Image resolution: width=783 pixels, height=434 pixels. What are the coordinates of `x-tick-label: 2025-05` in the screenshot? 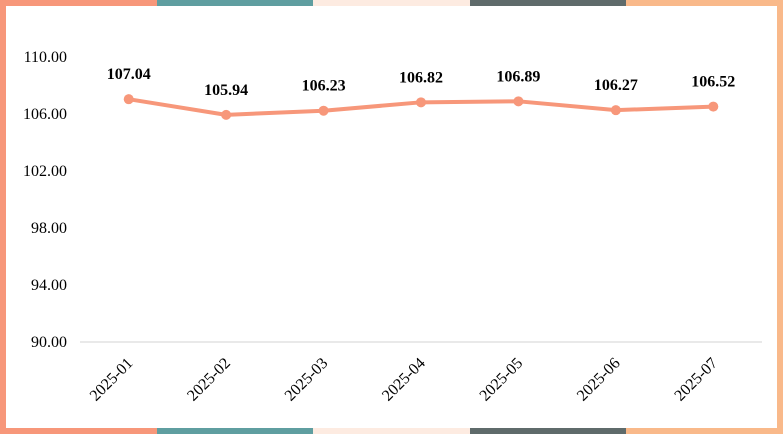 It's located at (502, 380).